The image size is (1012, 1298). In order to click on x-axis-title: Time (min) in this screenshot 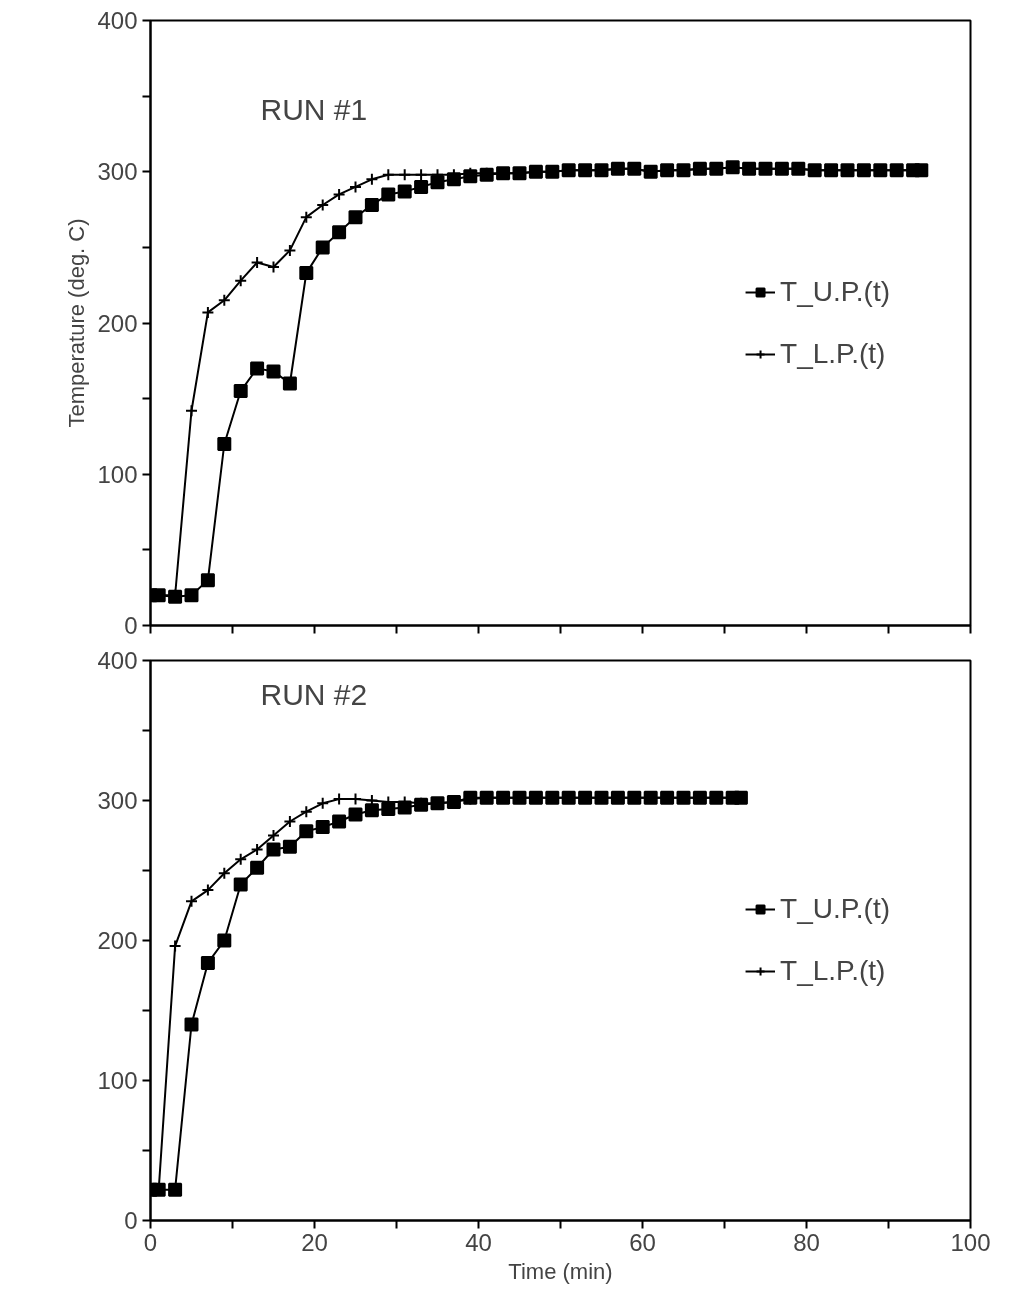, I will do `click(560, 1271)`.